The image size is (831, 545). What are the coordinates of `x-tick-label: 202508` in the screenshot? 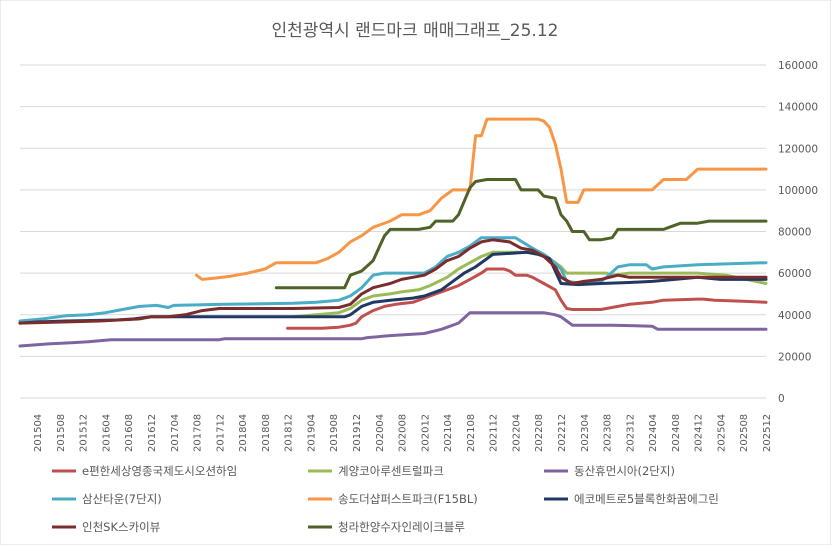 It's located at (744, 433).